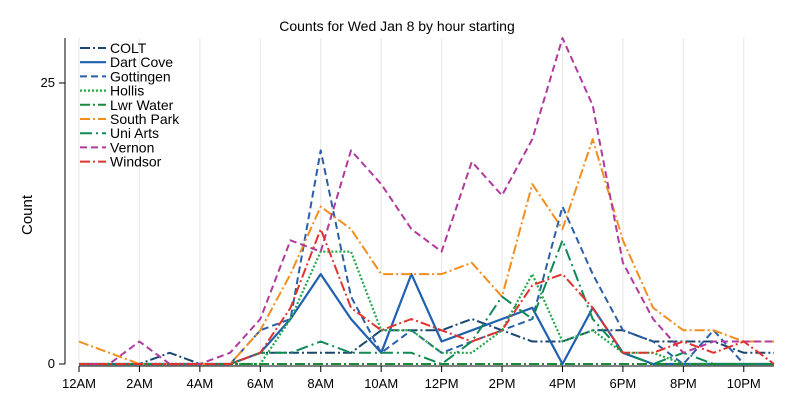  What do you see at coordinates (79, 383) in the screenshot?
I see `x-tick-label: 12AM` at bounding box center [79, 383].